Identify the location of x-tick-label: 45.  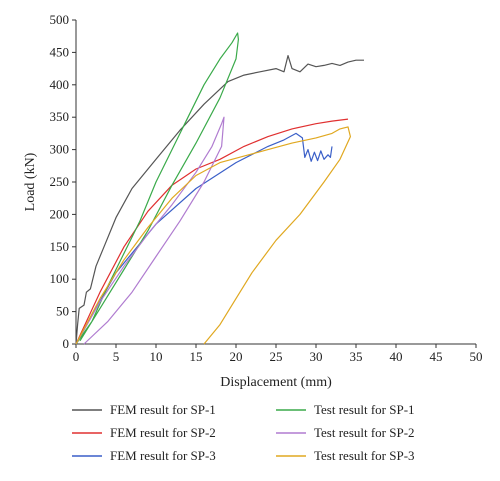
(436, 356).